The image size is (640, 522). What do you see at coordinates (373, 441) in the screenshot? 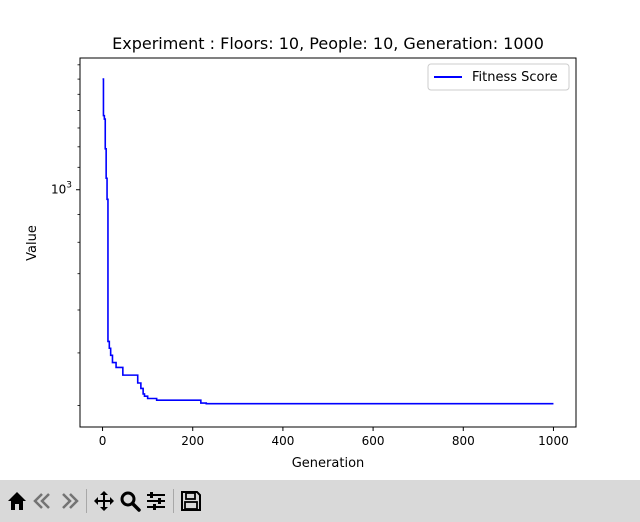
I see `x-tick-label: 600` at bounding box center [373, 441].